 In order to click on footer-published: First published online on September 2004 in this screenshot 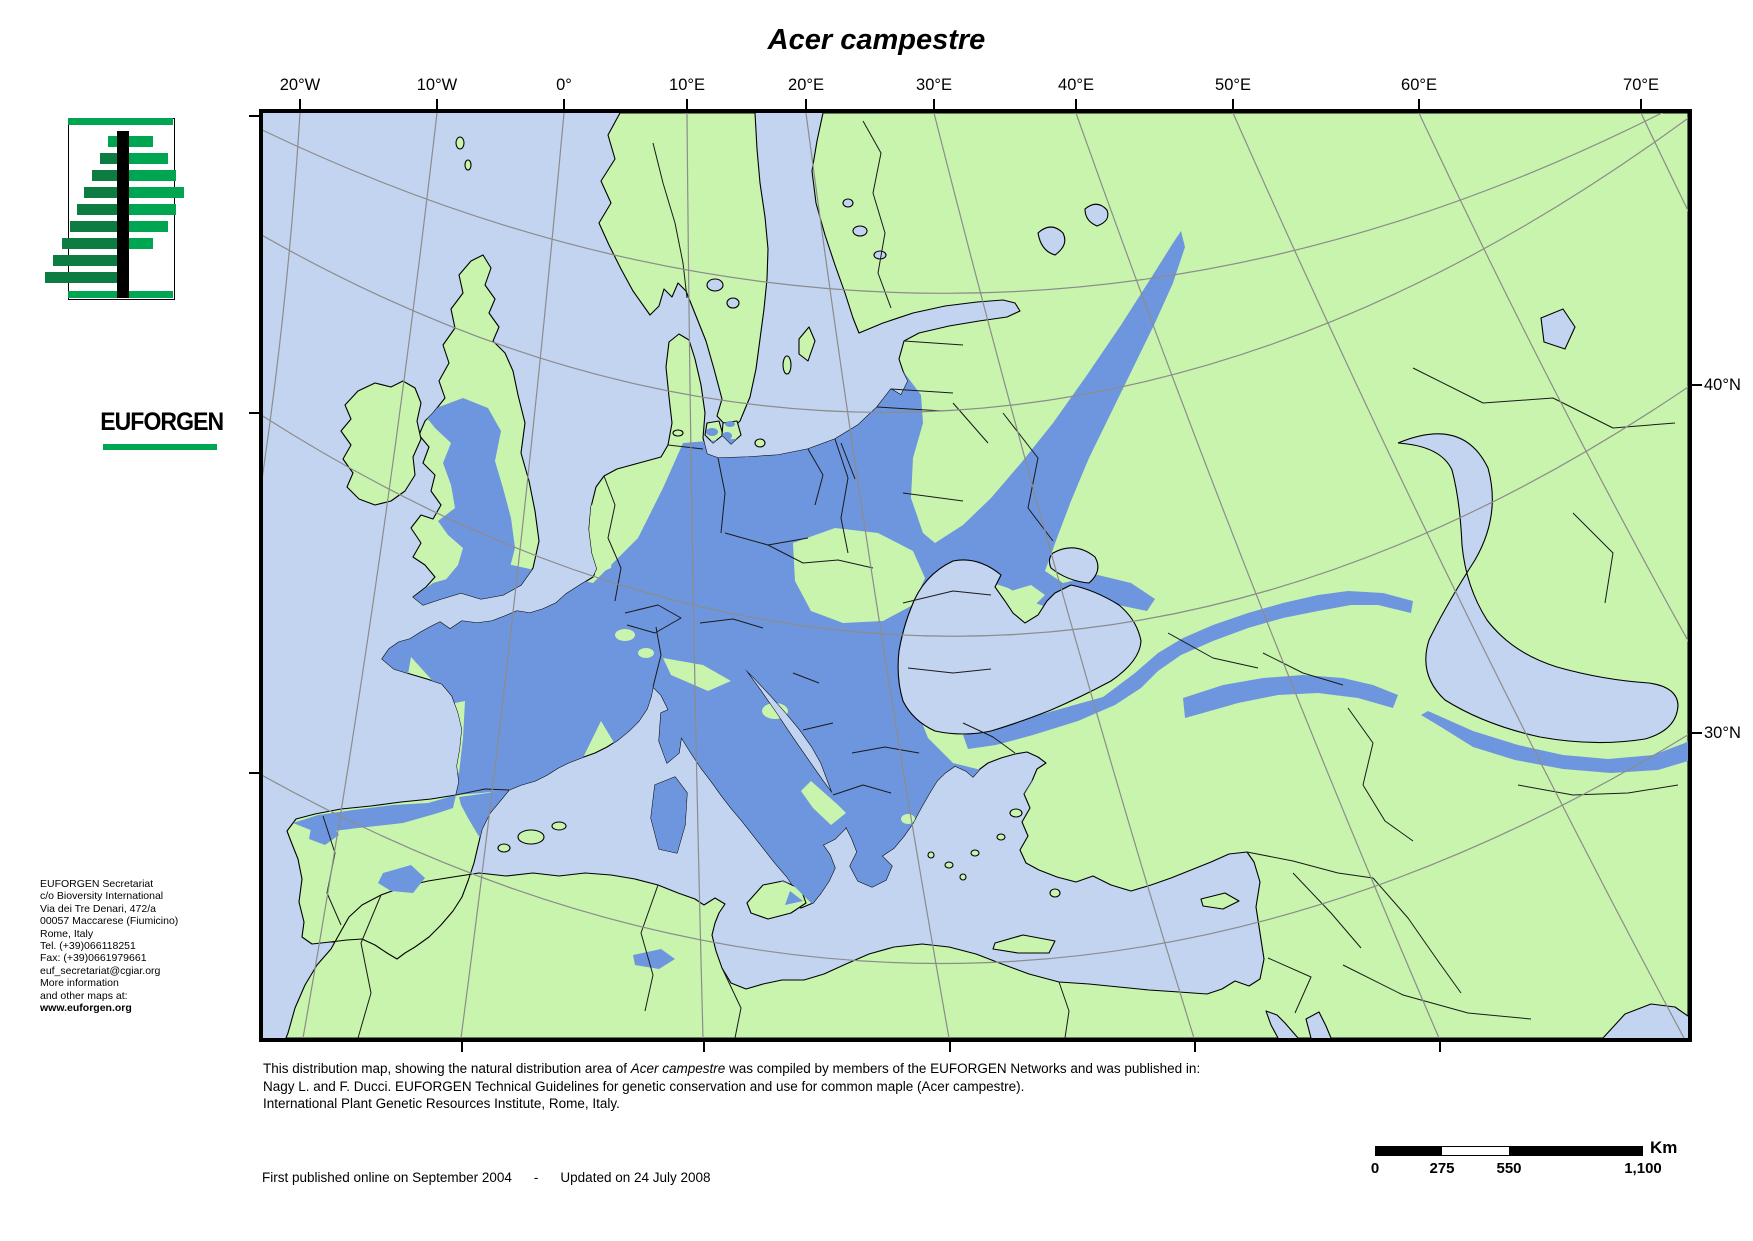, I will do `click(387, 1177)`.